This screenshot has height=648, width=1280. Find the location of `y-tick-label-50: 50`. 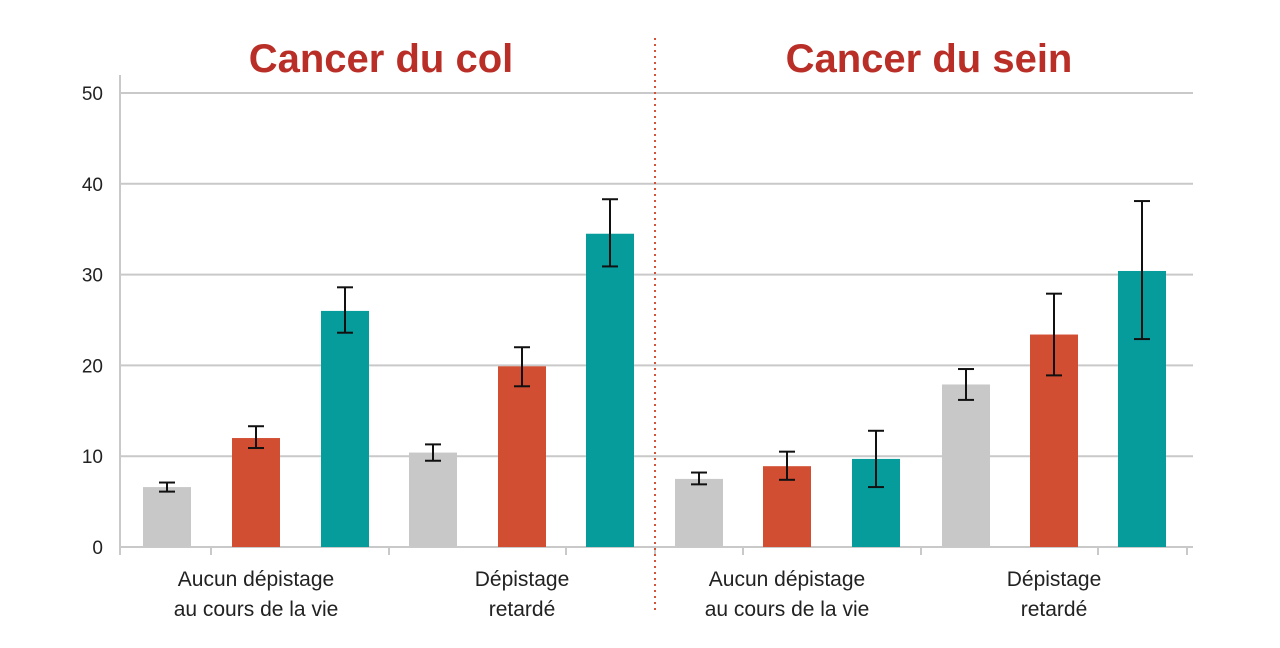

y-tick-label-50: 50 is located at coordinates (92, 94).